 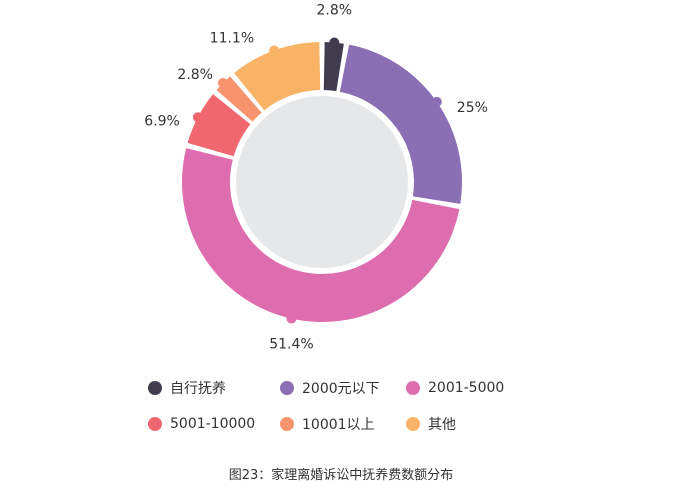 I want to click on slice-4-label: 6.9%, so click(x=162, y=121).